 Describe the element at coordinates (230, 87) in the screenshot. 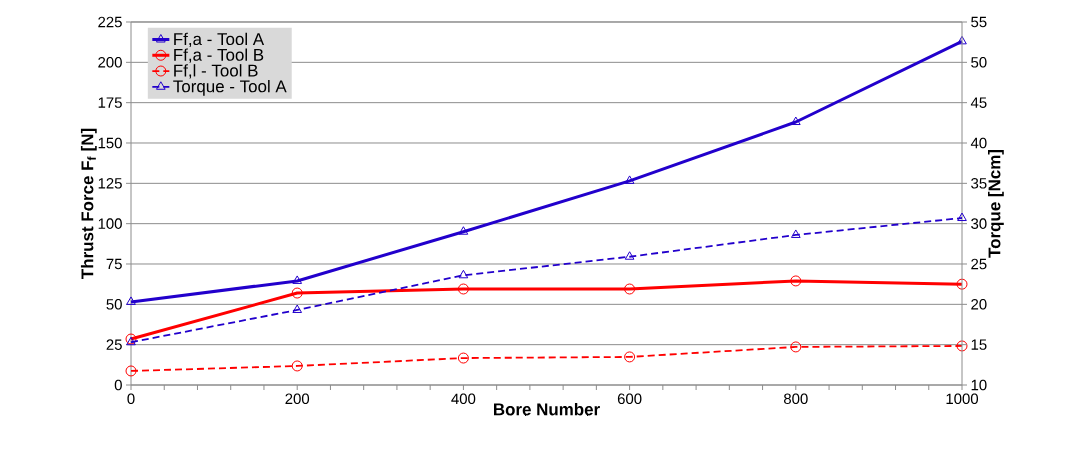

I see `legend-label: Torque - Tool A` at that location.